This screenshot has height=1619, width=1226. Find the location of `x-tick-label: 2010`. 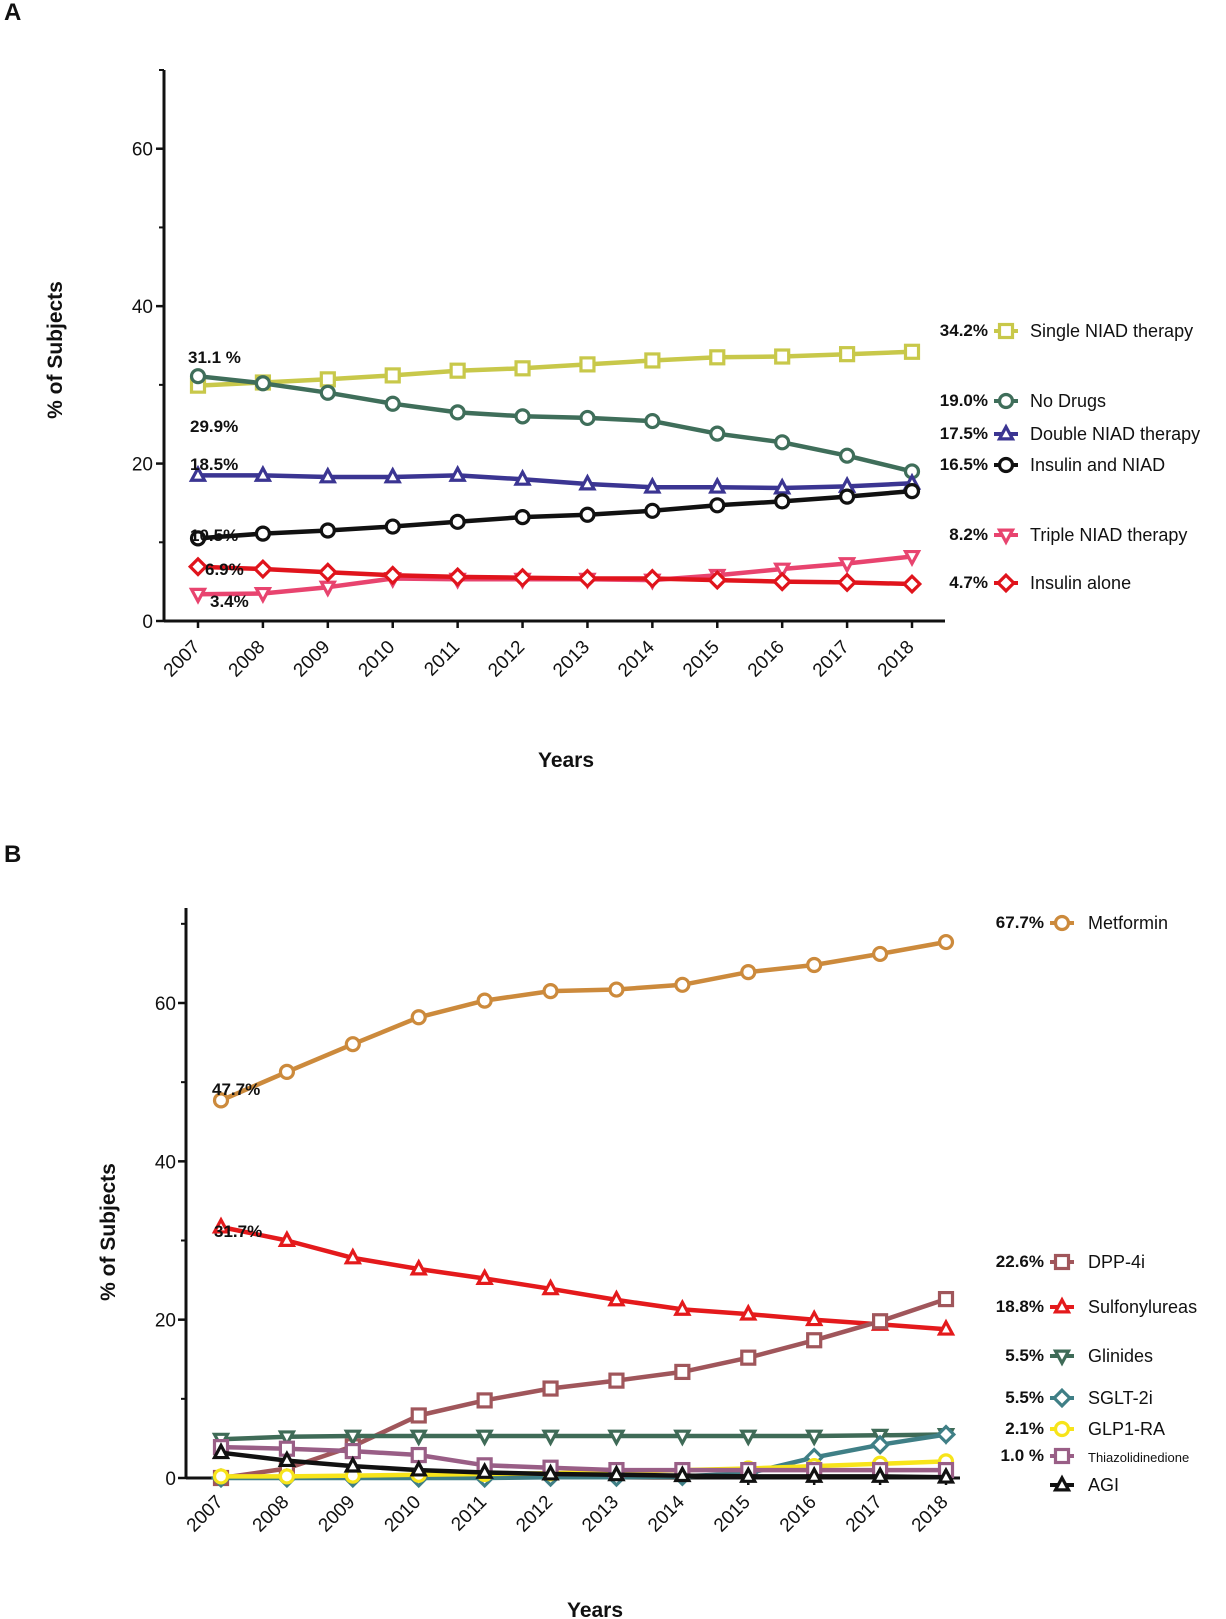

x-tick-label: 2010 is located at coordinates (403, 1514).